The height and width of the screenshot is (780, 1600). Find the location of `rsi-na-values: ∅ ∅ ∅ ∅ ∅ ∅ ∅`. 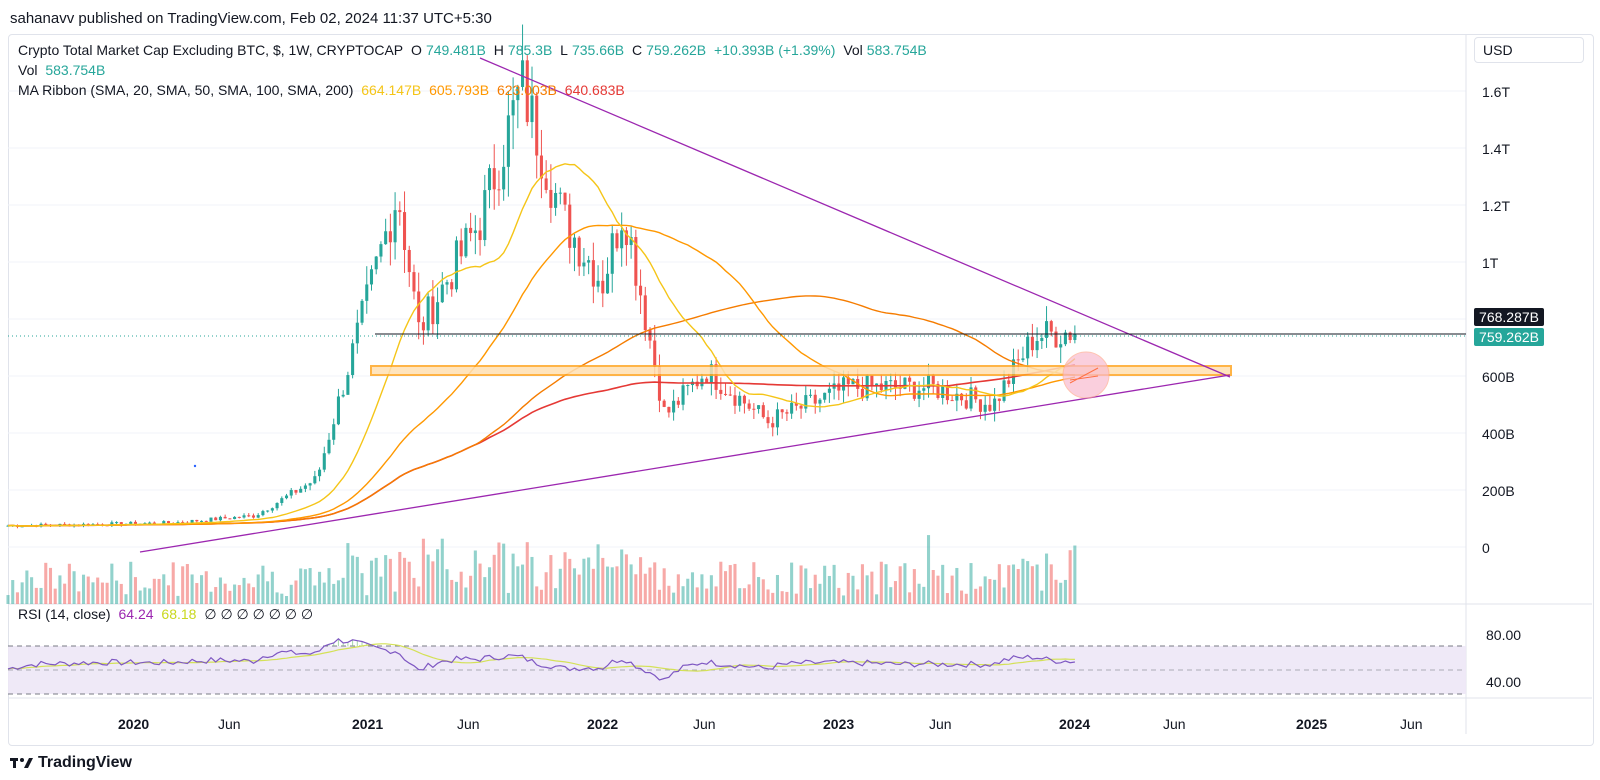

rsi-na-values: ∅ ∅ ∅ ∅ ∅ ∅ ∅ is located at coordinates (259, 614).